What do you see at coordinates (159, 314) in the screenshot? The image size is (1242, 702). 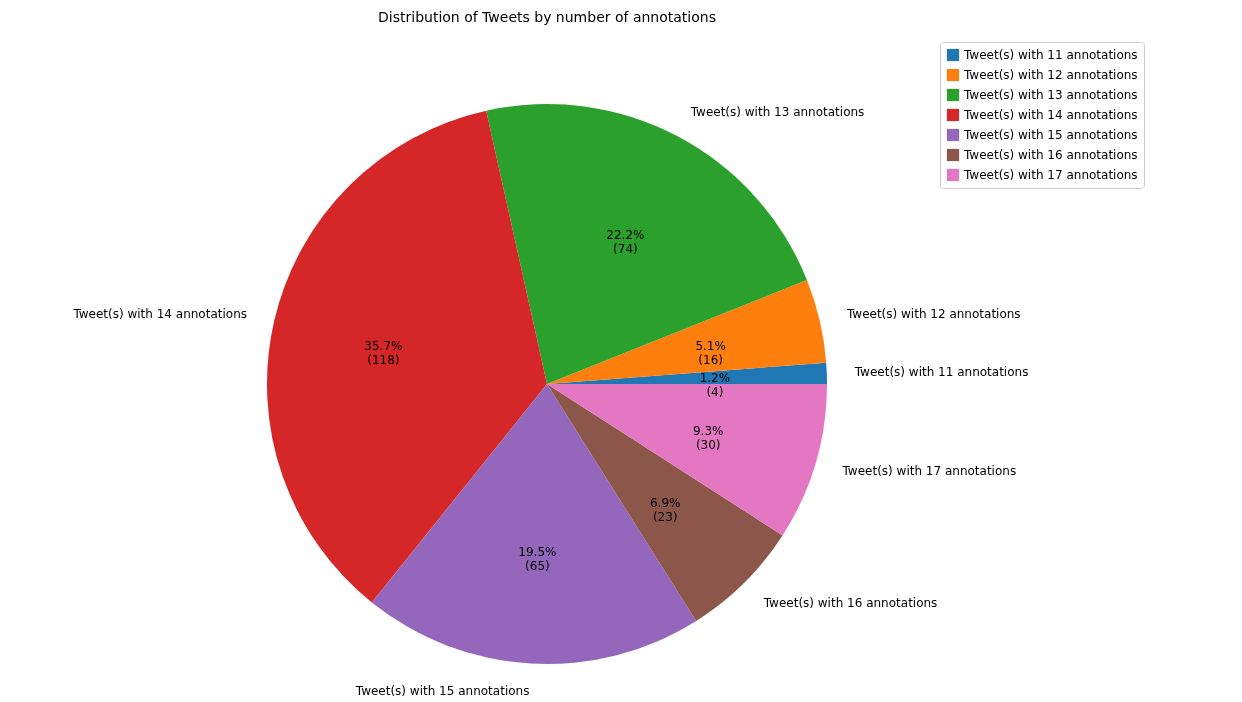 I see `slice-label: Tweet(s) with 14 annotations` at bounding box center [159, 314].